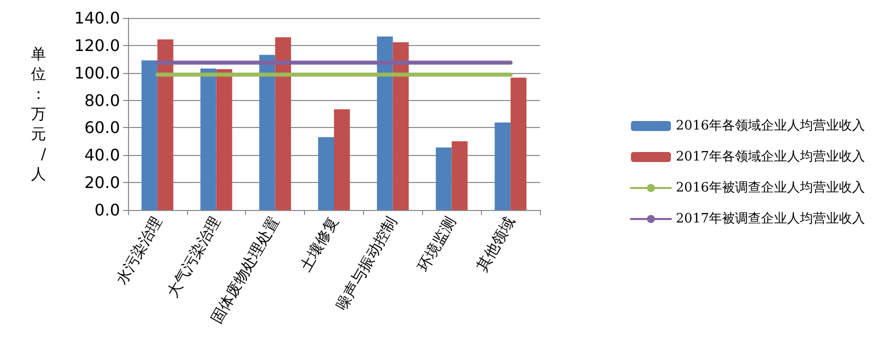 The width and height of the screenshot is (880, 345). Describe the element at coordinates (102, 128) in the screenshot. I see `y-tick-label: 60.0` at that location.